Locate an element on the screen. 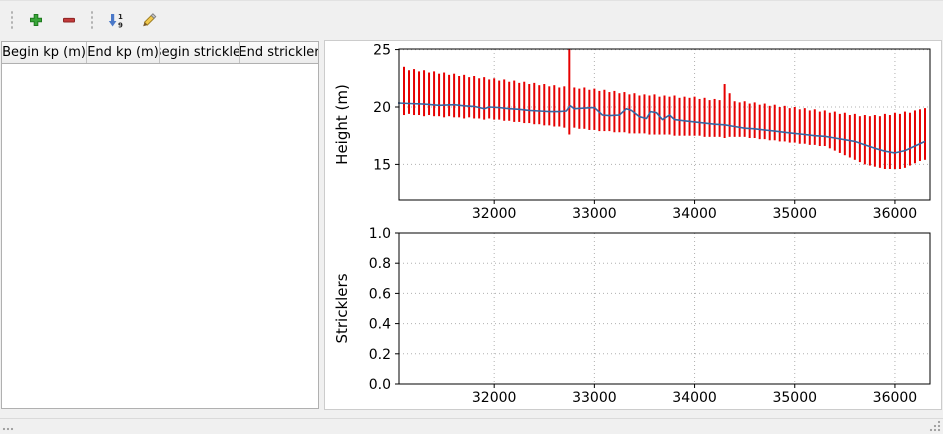  svg-text: 0.4 is located at coordinates (380, 325).